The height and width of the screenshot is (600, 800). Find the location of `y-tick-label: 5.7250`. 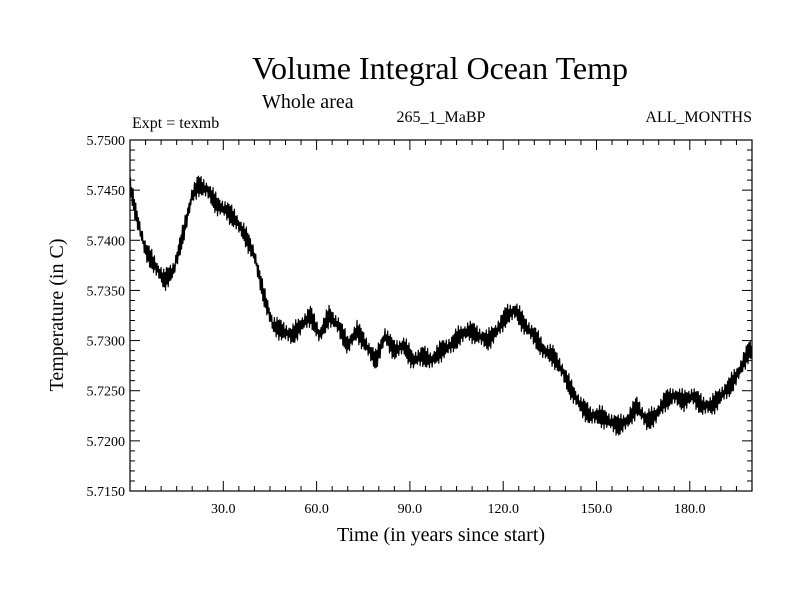

y-tick-label: 5.7250 is located at coordinates (106, 392).